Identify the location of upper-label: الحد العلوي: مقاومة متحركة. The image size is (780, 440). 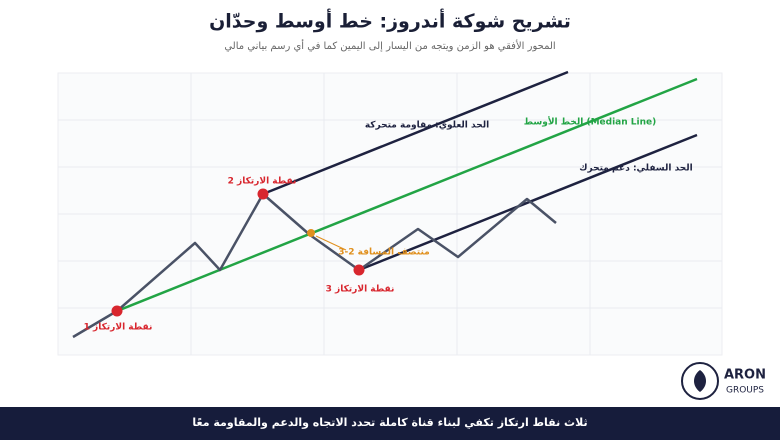
(427, 126).